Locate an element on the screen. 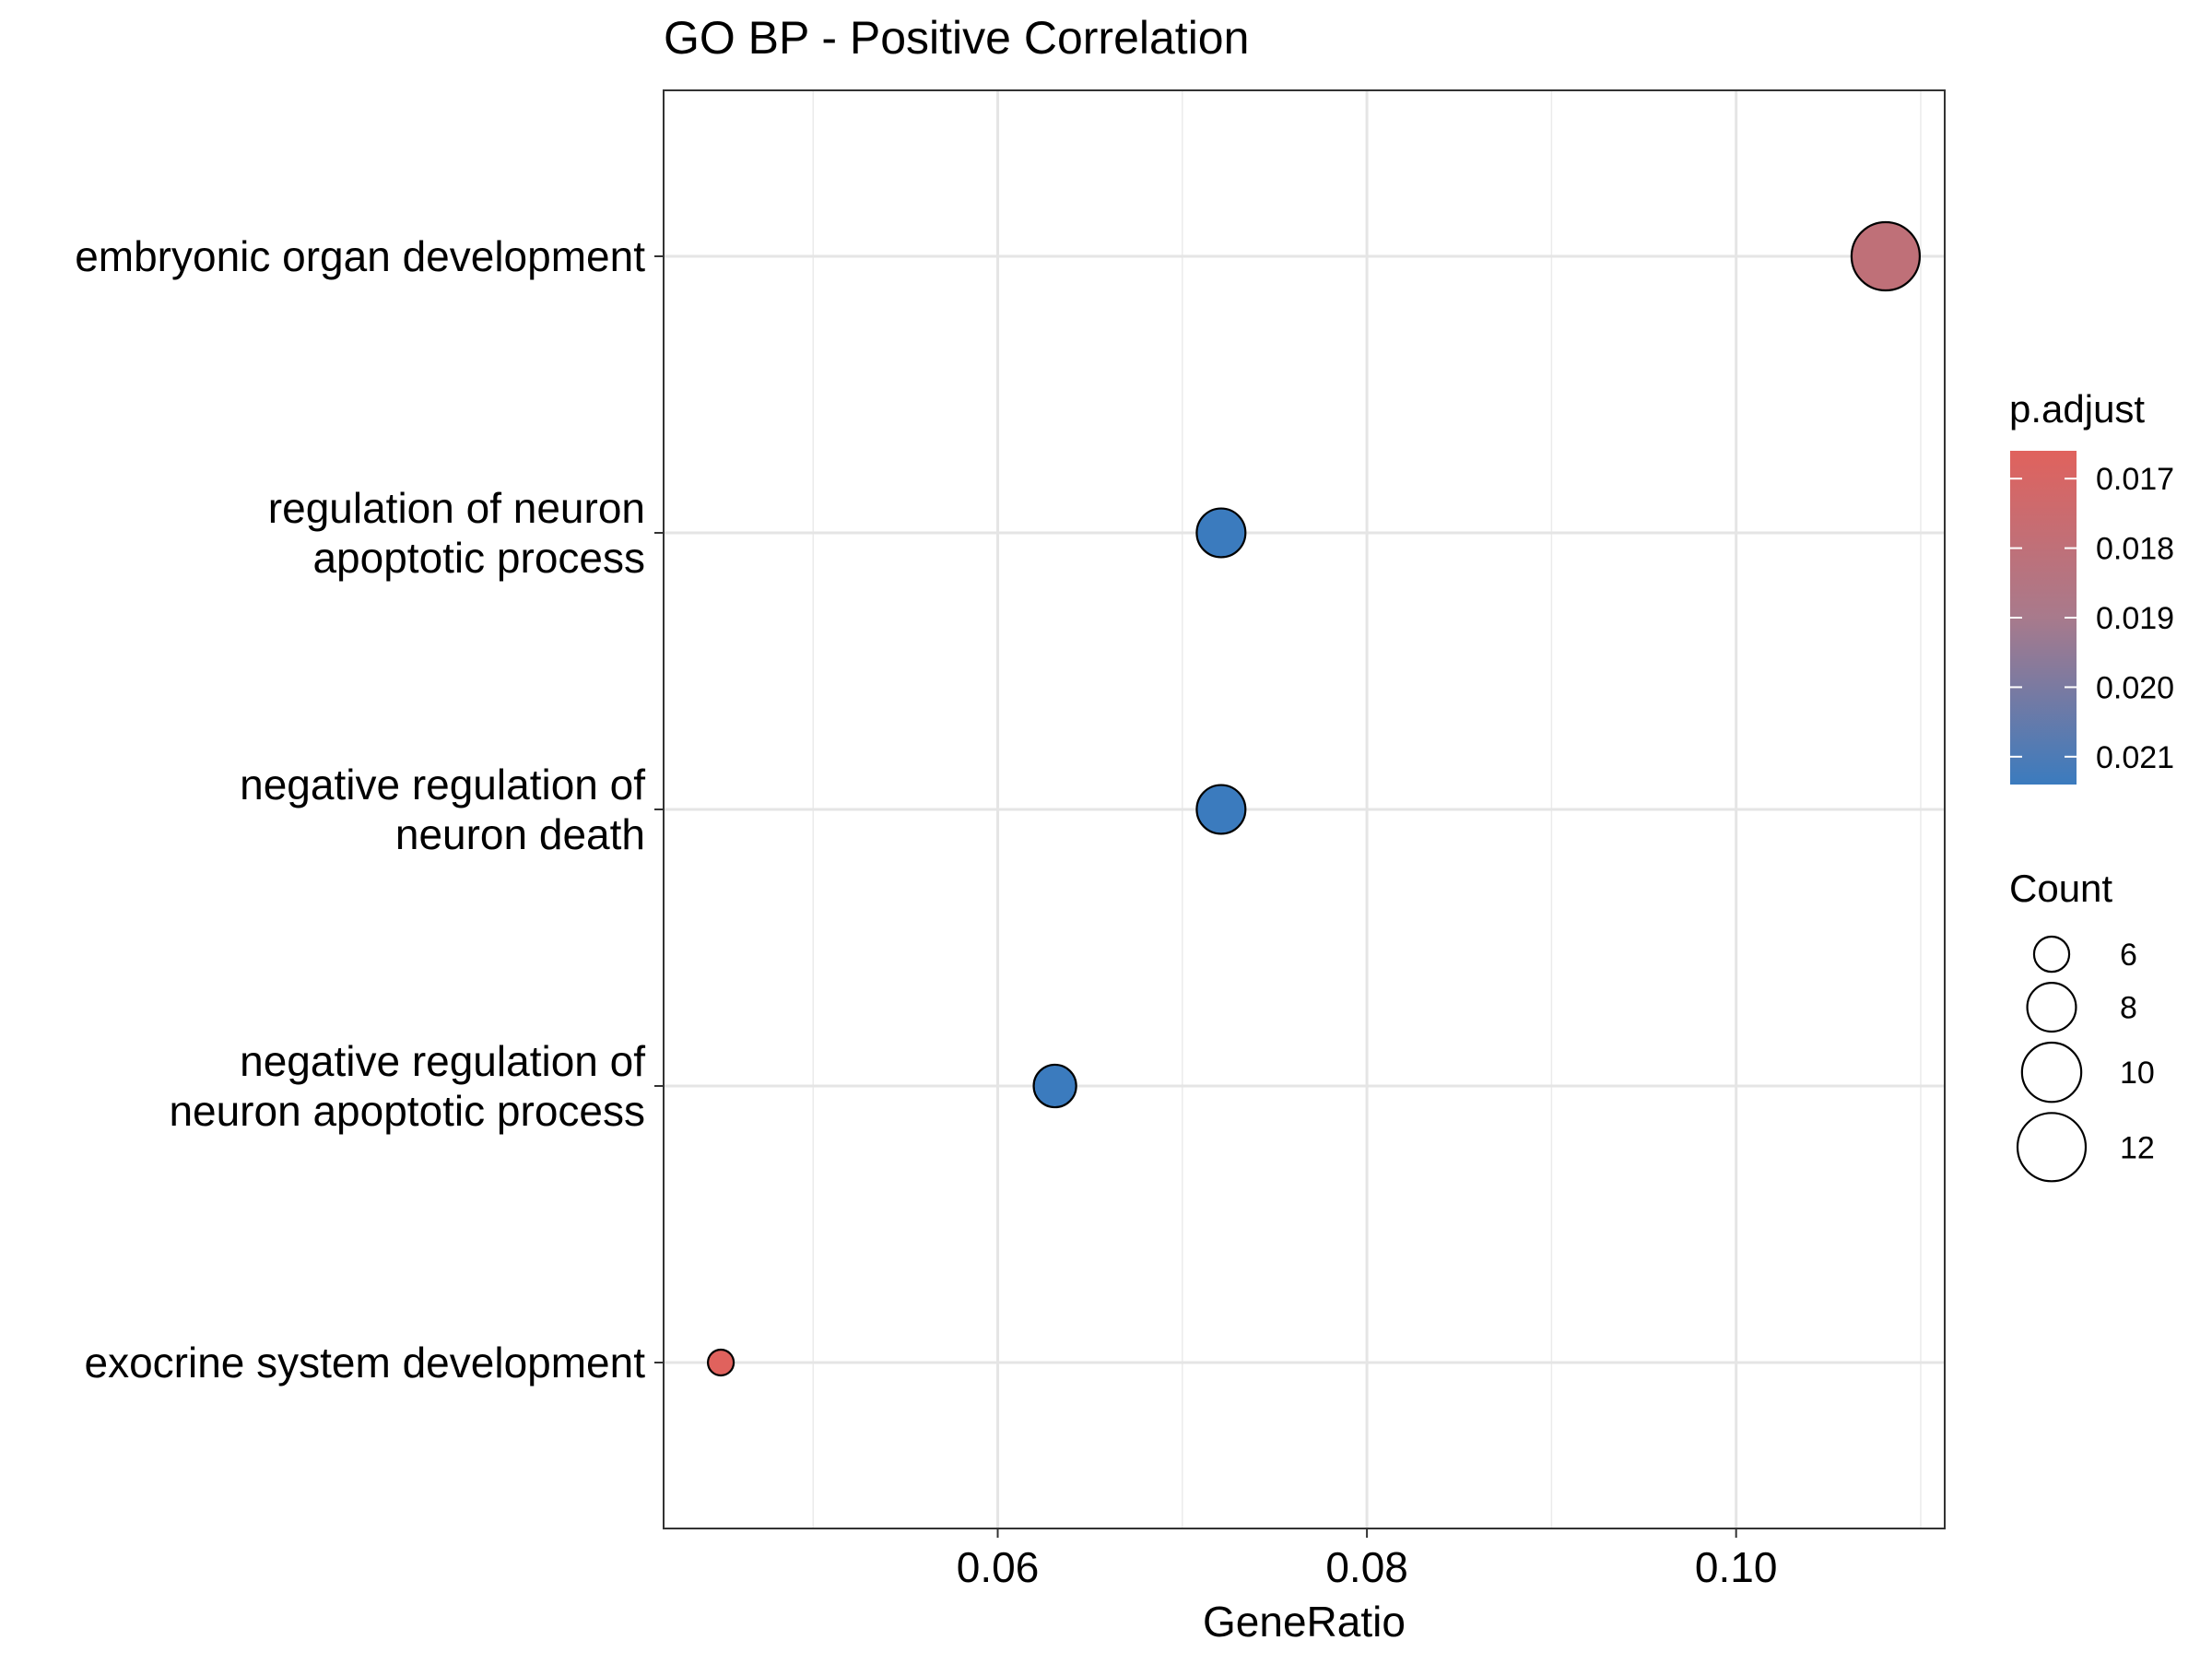 This screenshot has height=1664, width=2212. size-legend-title: Count is located at coordinates (2060, 888).